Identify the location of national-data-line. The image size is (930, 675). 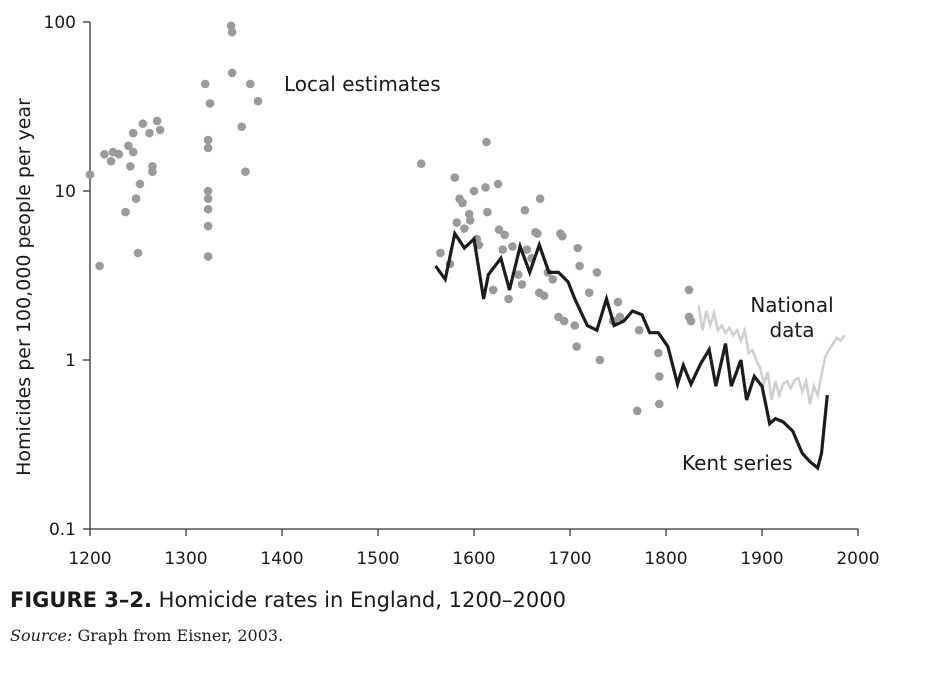
(771, 355).